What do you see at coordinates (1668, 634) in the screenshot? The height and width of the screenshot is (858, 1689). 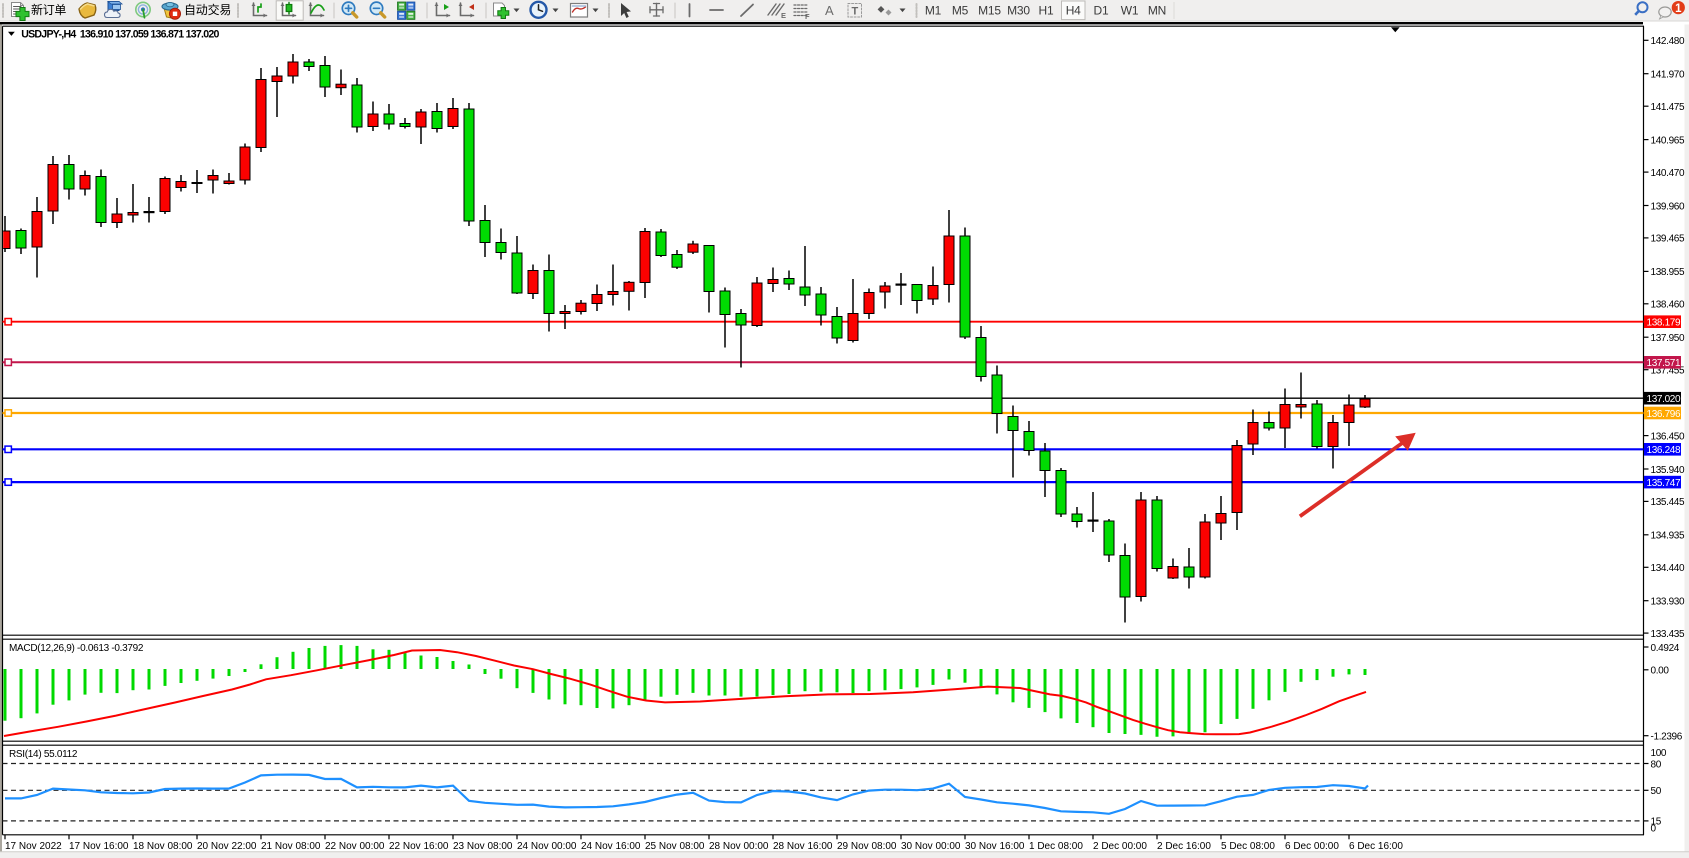 I see `svg-text: 133.435` at bounding box center [1668, 634].